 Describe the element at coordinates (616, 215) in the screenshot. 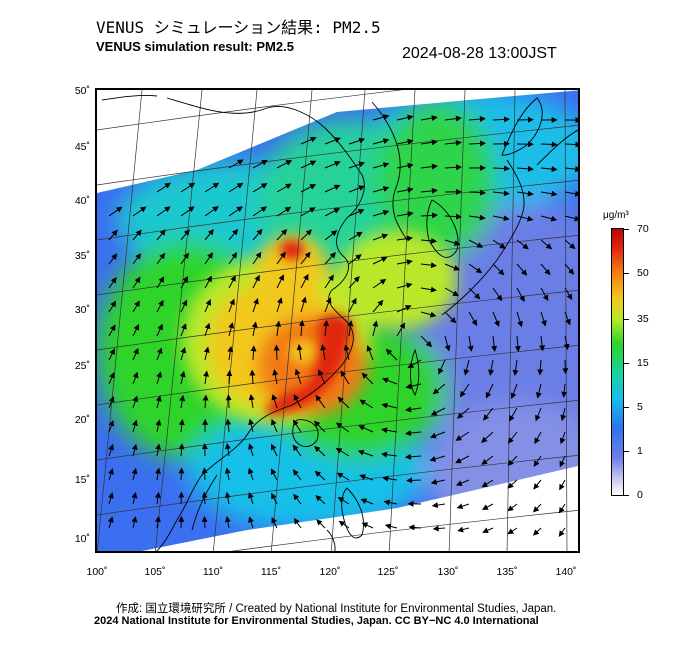

I see `colorbar-unit: μg/m³` at that location.